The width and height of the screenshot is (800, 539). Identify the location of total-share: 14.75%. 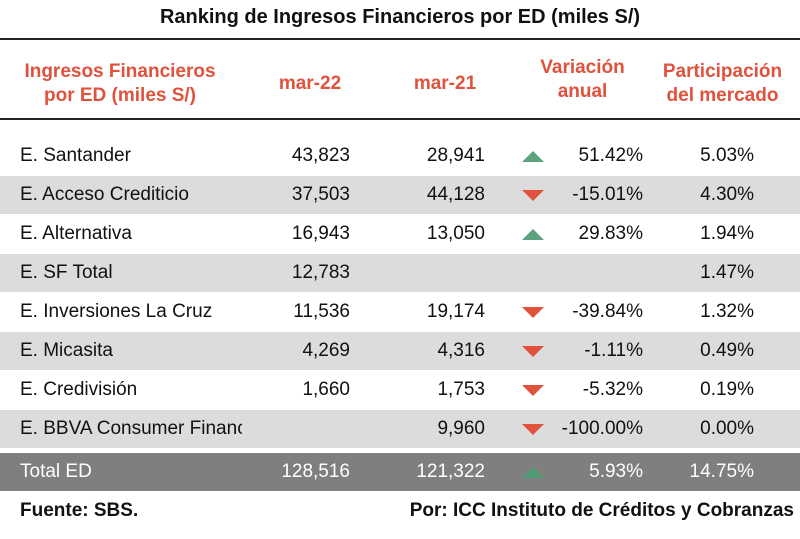
(721, 471).